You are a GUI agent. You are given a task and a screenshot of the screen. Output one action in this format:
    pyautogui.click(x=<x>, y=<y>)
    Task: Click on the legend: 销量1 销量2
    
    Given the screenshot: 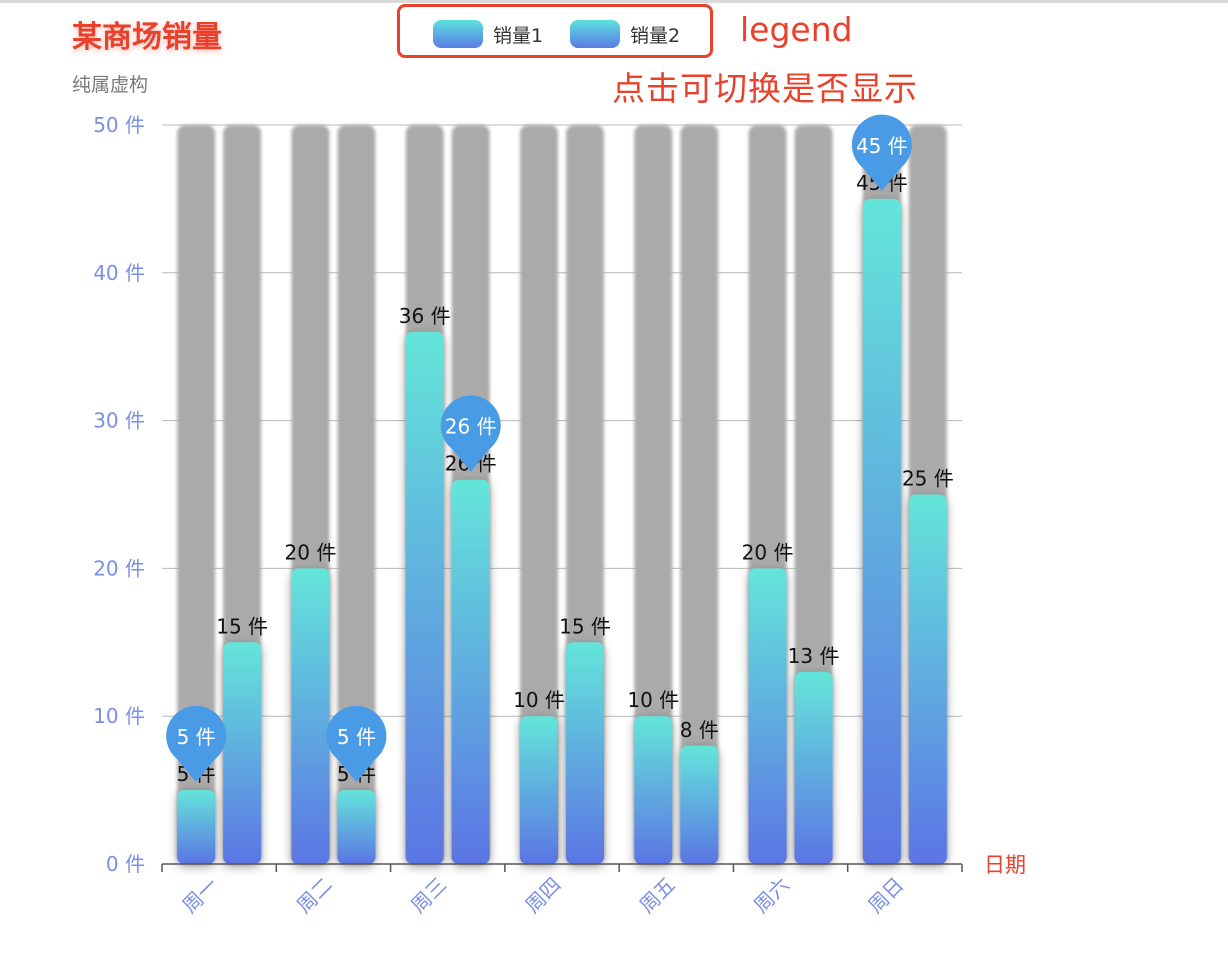 What is the action you would take?
    pyautogui.click(x=555, y=31)
    